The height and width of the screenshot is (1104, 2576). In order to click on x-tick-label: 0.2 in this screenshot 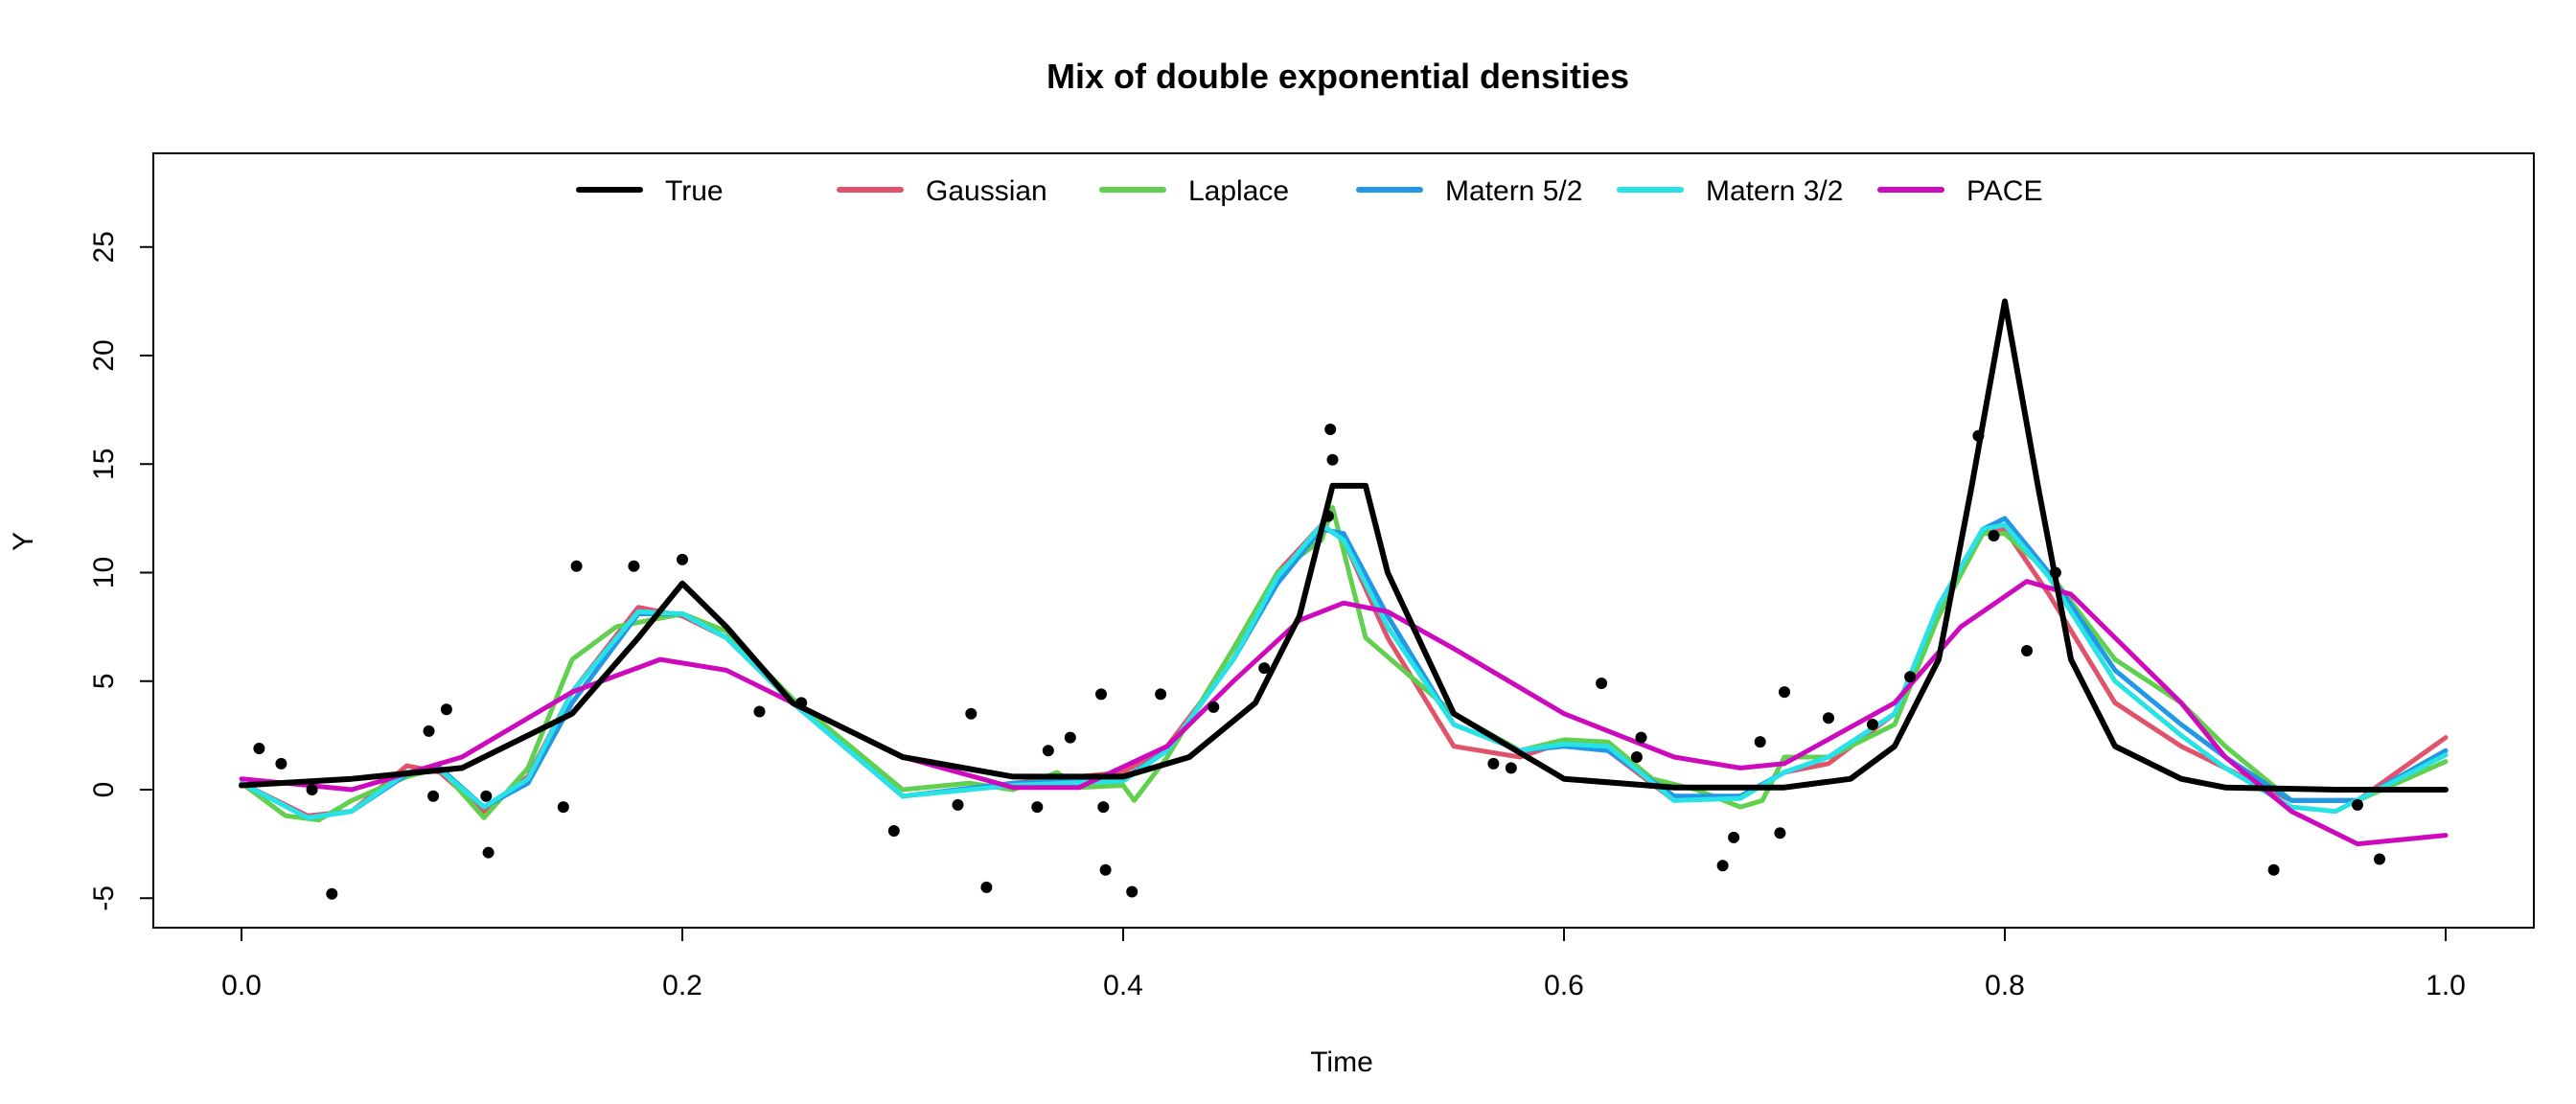, I will do `click(682, 985)`.